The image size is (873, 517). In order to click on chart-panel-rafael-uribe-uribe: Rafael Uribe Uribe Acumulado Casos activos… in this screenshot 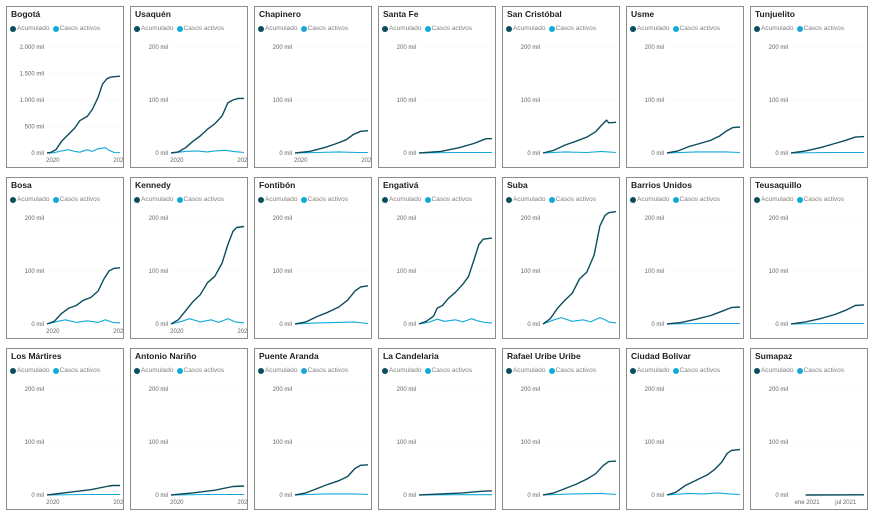, I will do `click(561, 429)`.